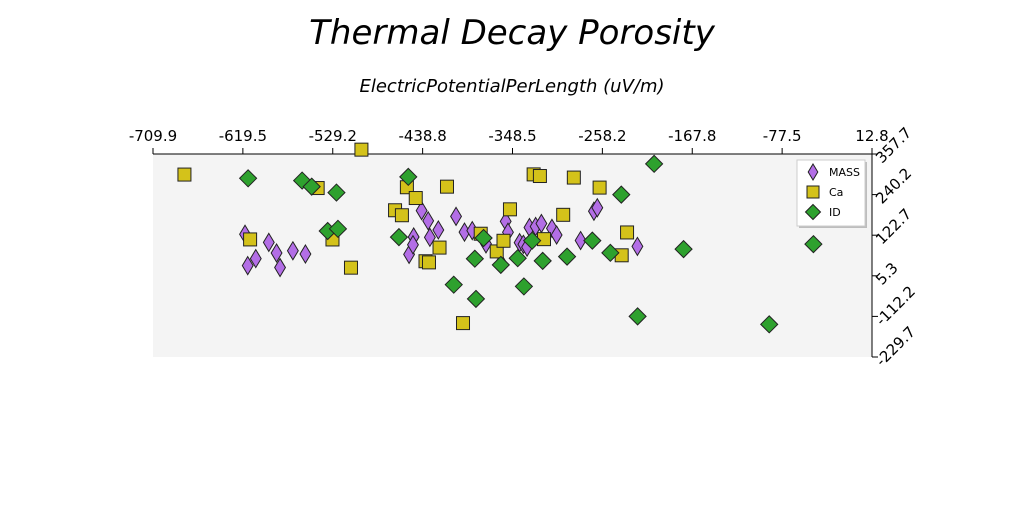 The width and height of the screenshot is (1024, 512). What do you see at coordinates (871, 136) in the screenshot?
I see `x-tick-label: 12.8` at bounding box center [871, 136].